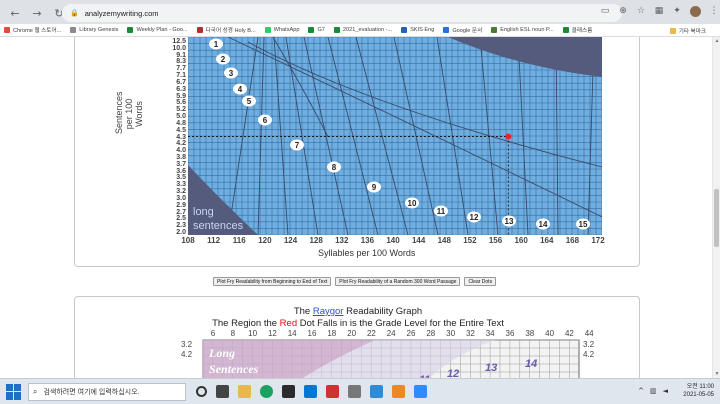 This screenshot has height=404, width=720. I want to click on scroll-up-icon: ▲, so click(717, 41).